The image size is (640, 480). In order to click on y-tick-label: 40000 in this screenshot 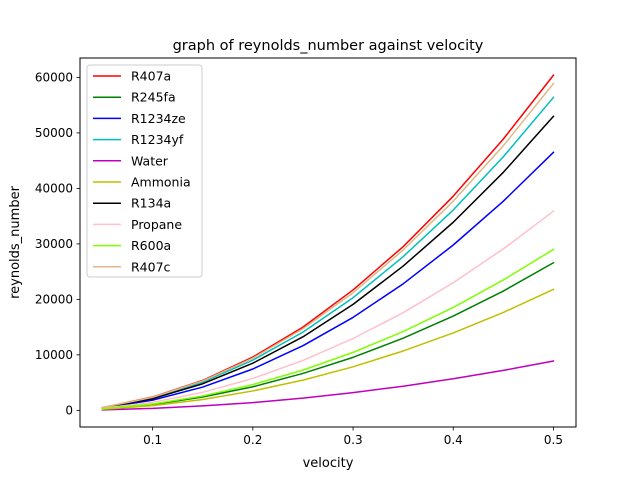, I will do `click(54, 189)`.